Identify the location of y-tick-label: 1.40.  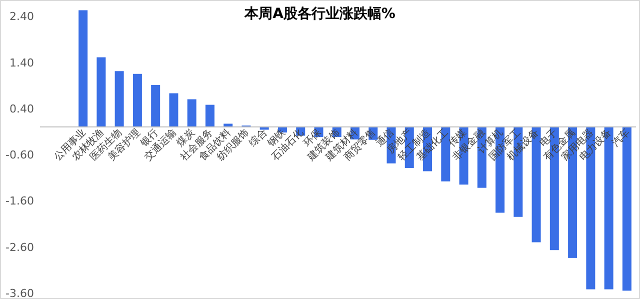
(22, 63).